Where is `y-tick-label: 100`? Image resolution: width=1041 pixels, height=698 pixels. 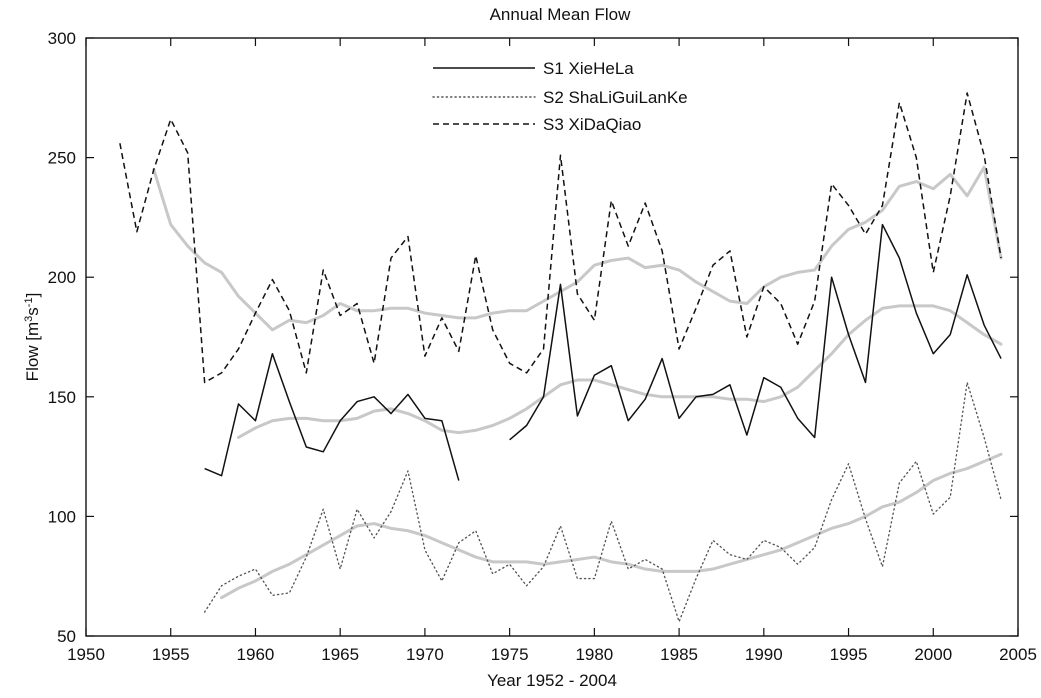 y-tick-label: 100 is located at coordinates (62, 516).